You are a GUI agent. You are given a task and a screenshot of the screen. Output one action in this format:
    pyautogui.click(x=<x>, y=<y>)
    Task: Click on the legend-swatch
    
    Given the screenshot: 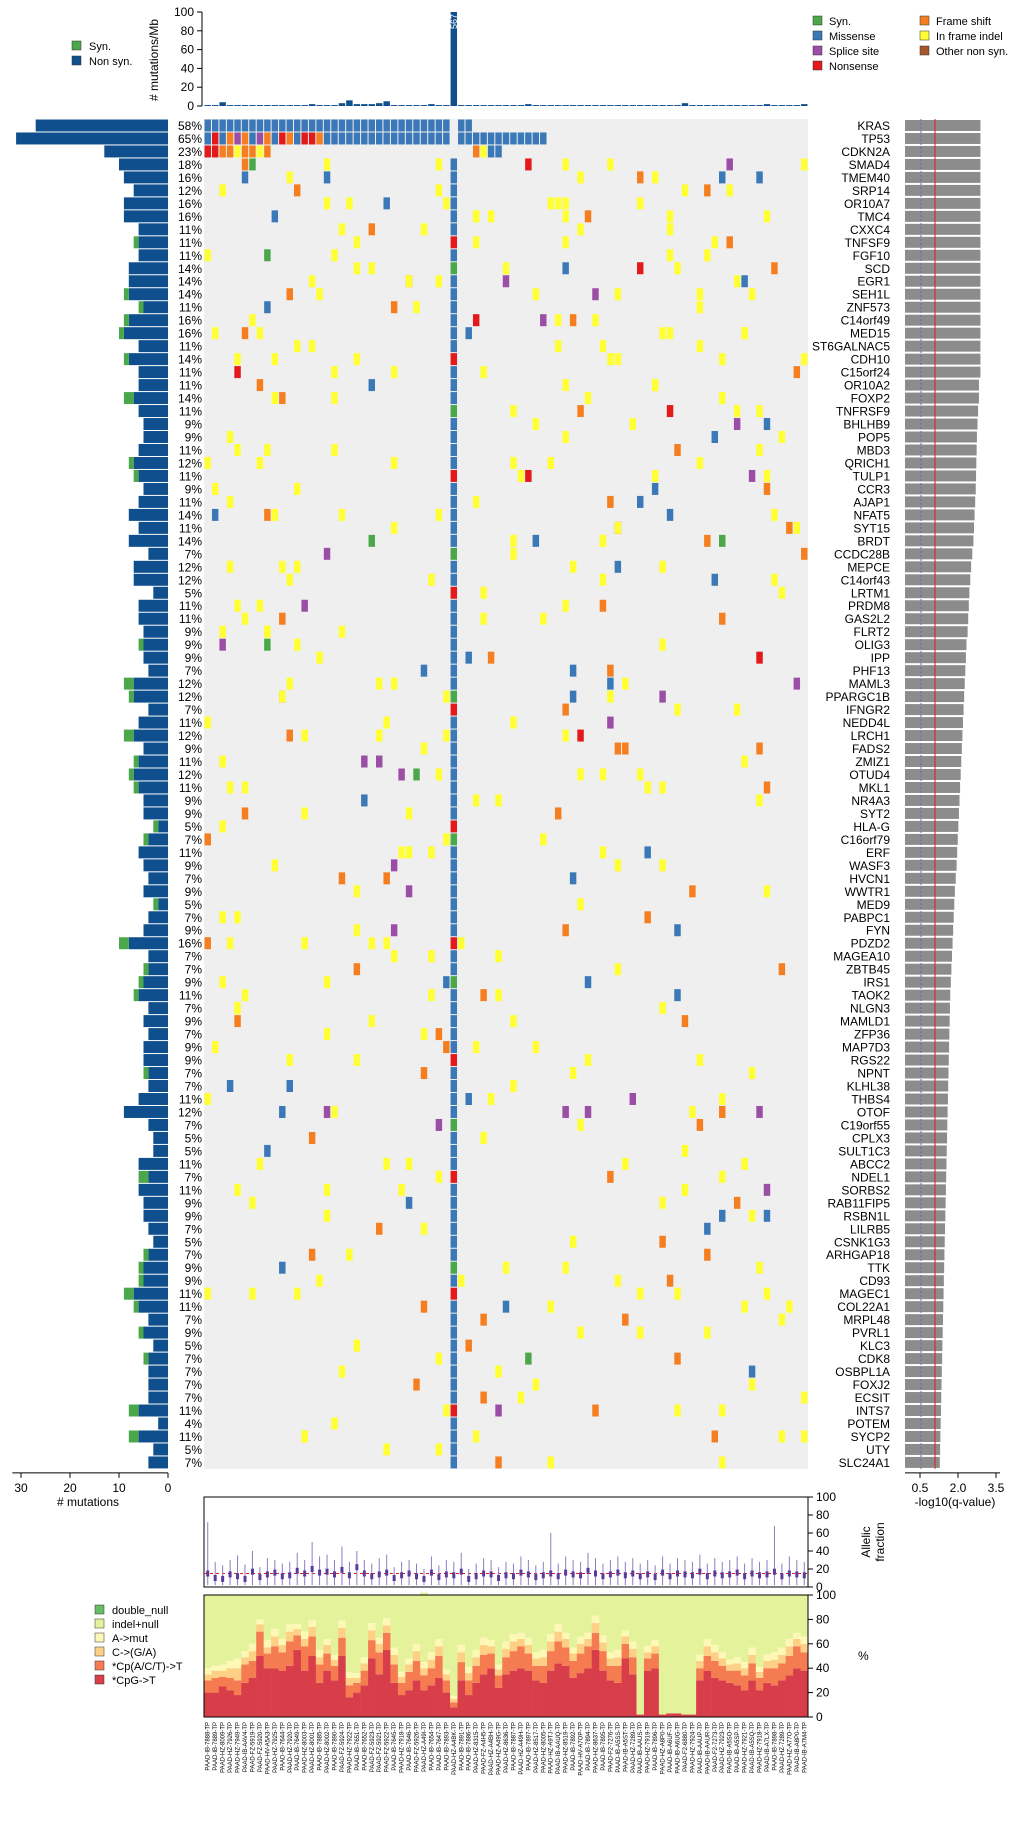 What is the action you would take?
    pyautogui.click(x=817, y=65)
    